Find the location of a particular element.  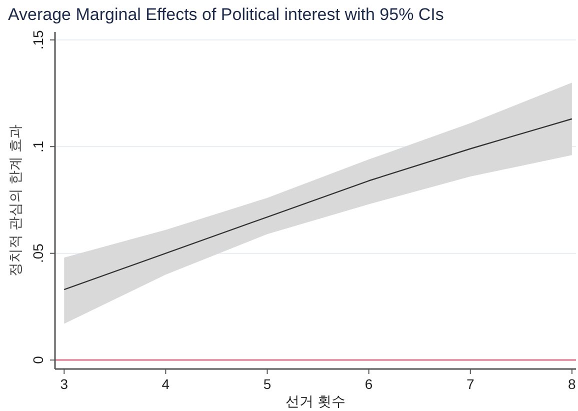

x-tick-label: 3 is located at coordinates (64, 384).